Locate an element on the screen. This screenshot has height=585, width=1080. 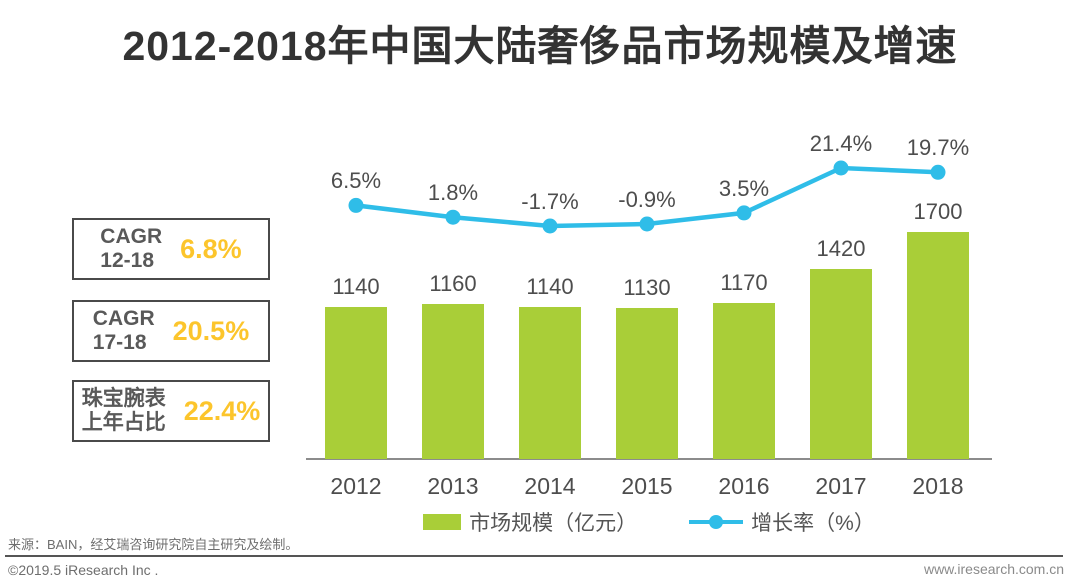
bar-value-label: 1130 is located at coordinates (647, 287).